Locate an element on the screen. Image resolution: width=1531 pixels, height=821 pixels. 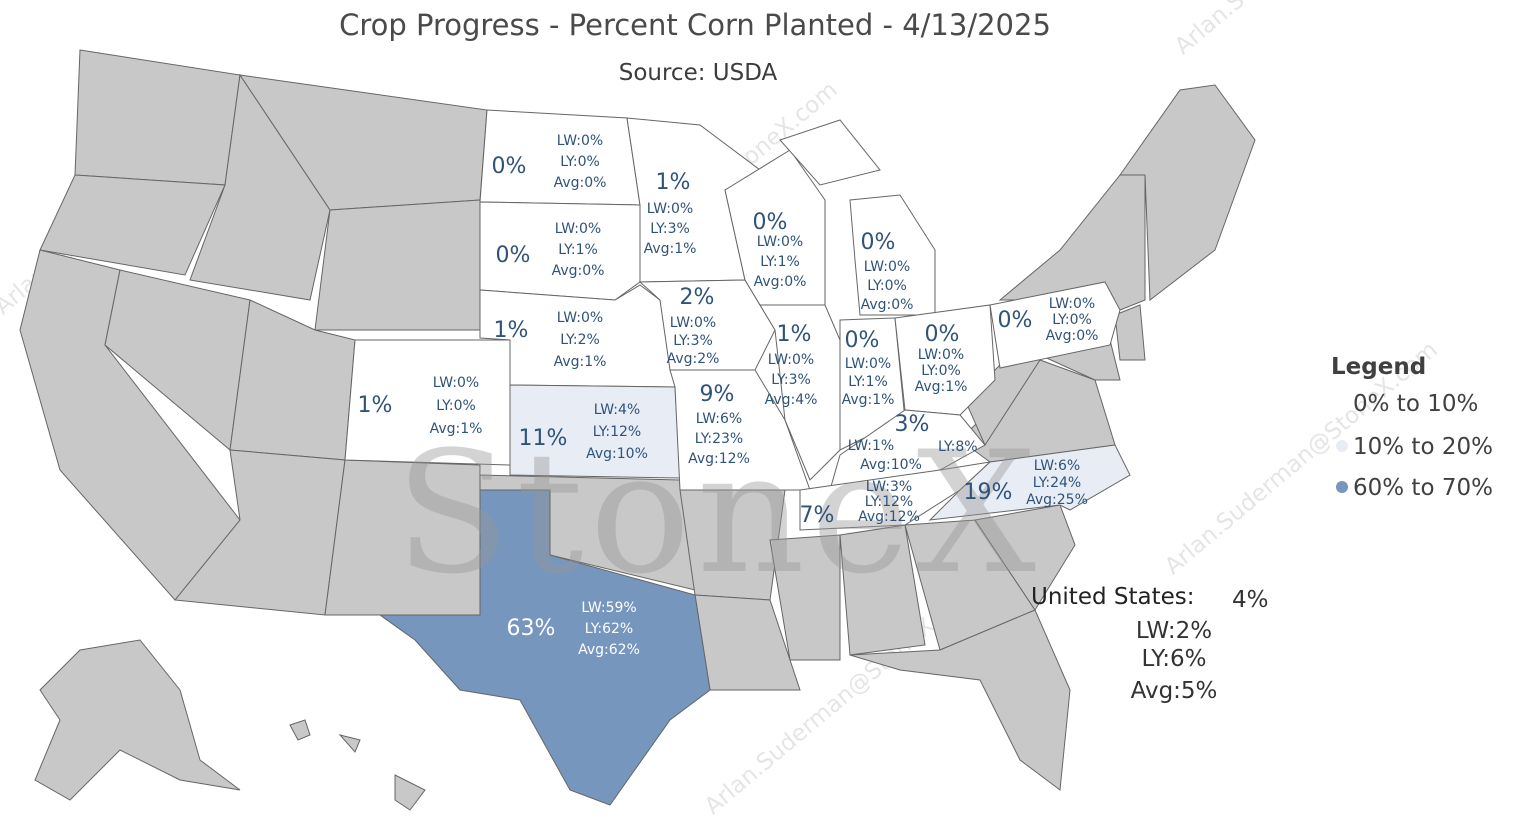
state-il is located at coordinates (800, 392).